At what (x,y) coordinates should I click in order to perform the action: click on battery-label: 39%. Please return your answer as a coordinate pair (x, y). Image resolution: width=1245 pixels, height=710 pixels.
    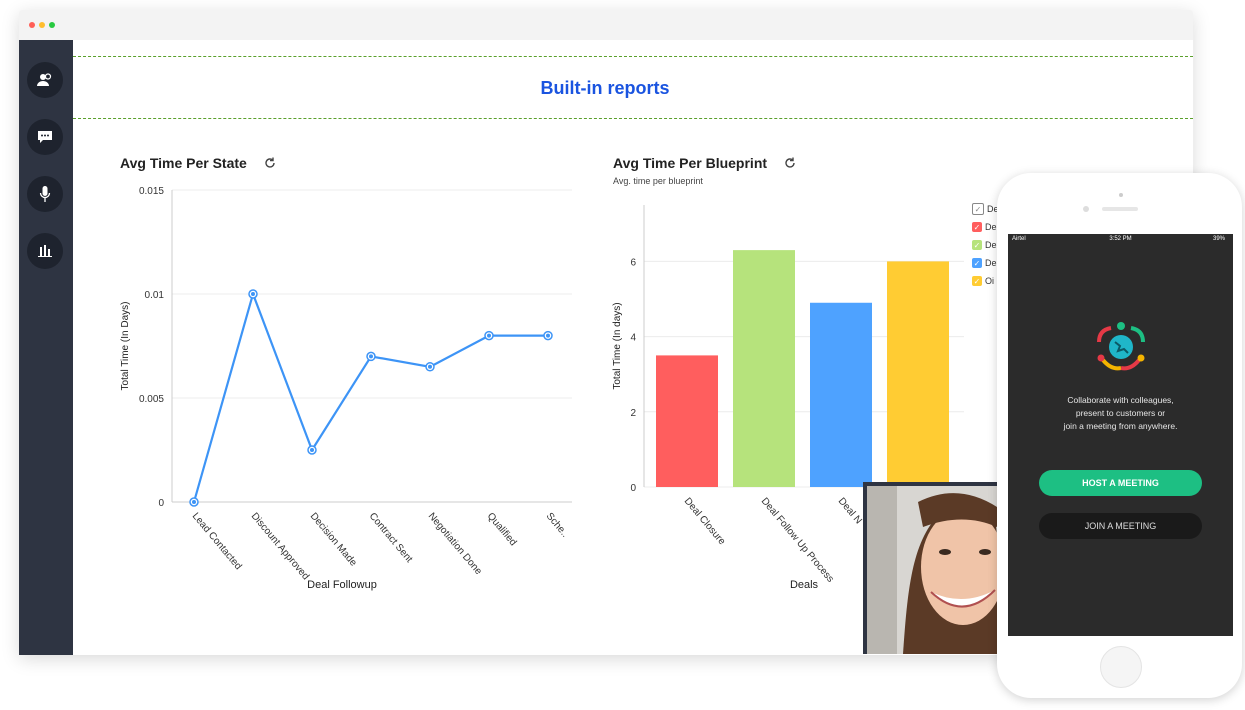
    Looking at the image, I should click on (1219, 239).